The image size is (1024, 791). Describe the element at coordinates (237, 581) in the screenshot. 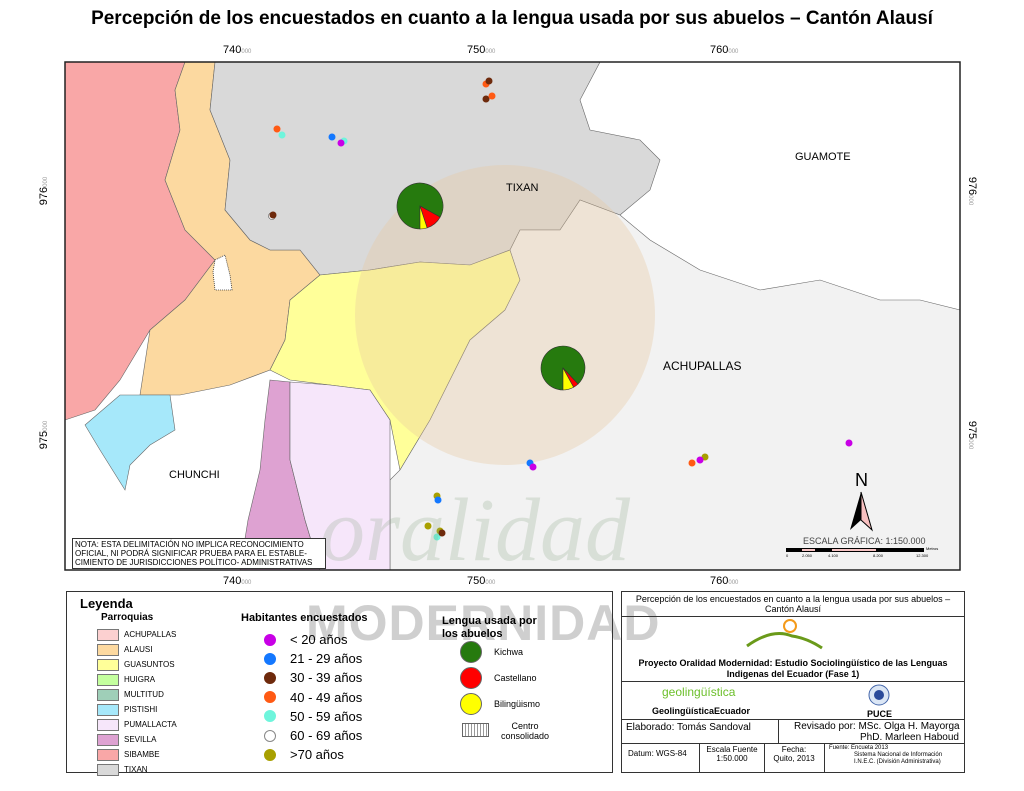

I see `x-tick-bottom: 740000` at that location.